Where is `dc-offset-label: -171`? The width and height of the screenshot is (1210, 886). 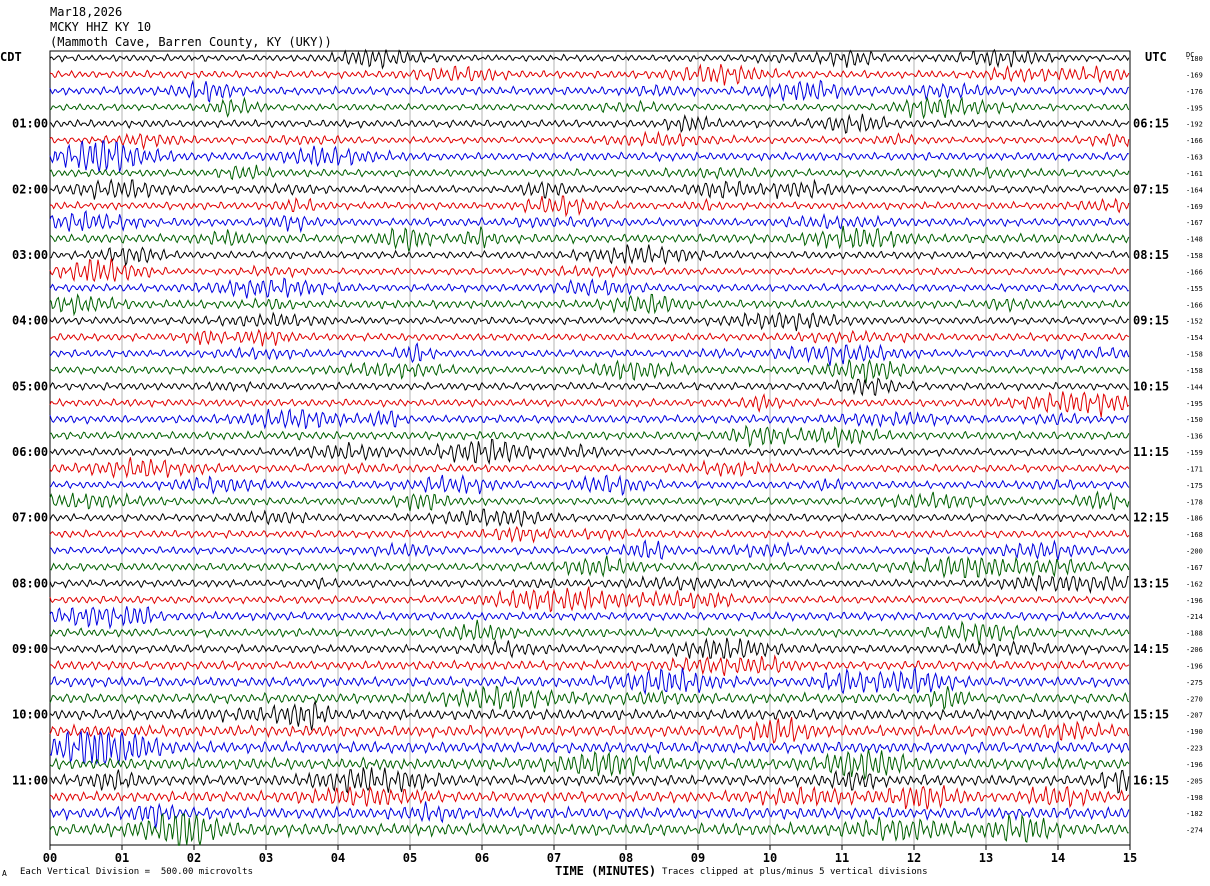
dc-offset-label: -171 is located at coordinates (1194, 469).